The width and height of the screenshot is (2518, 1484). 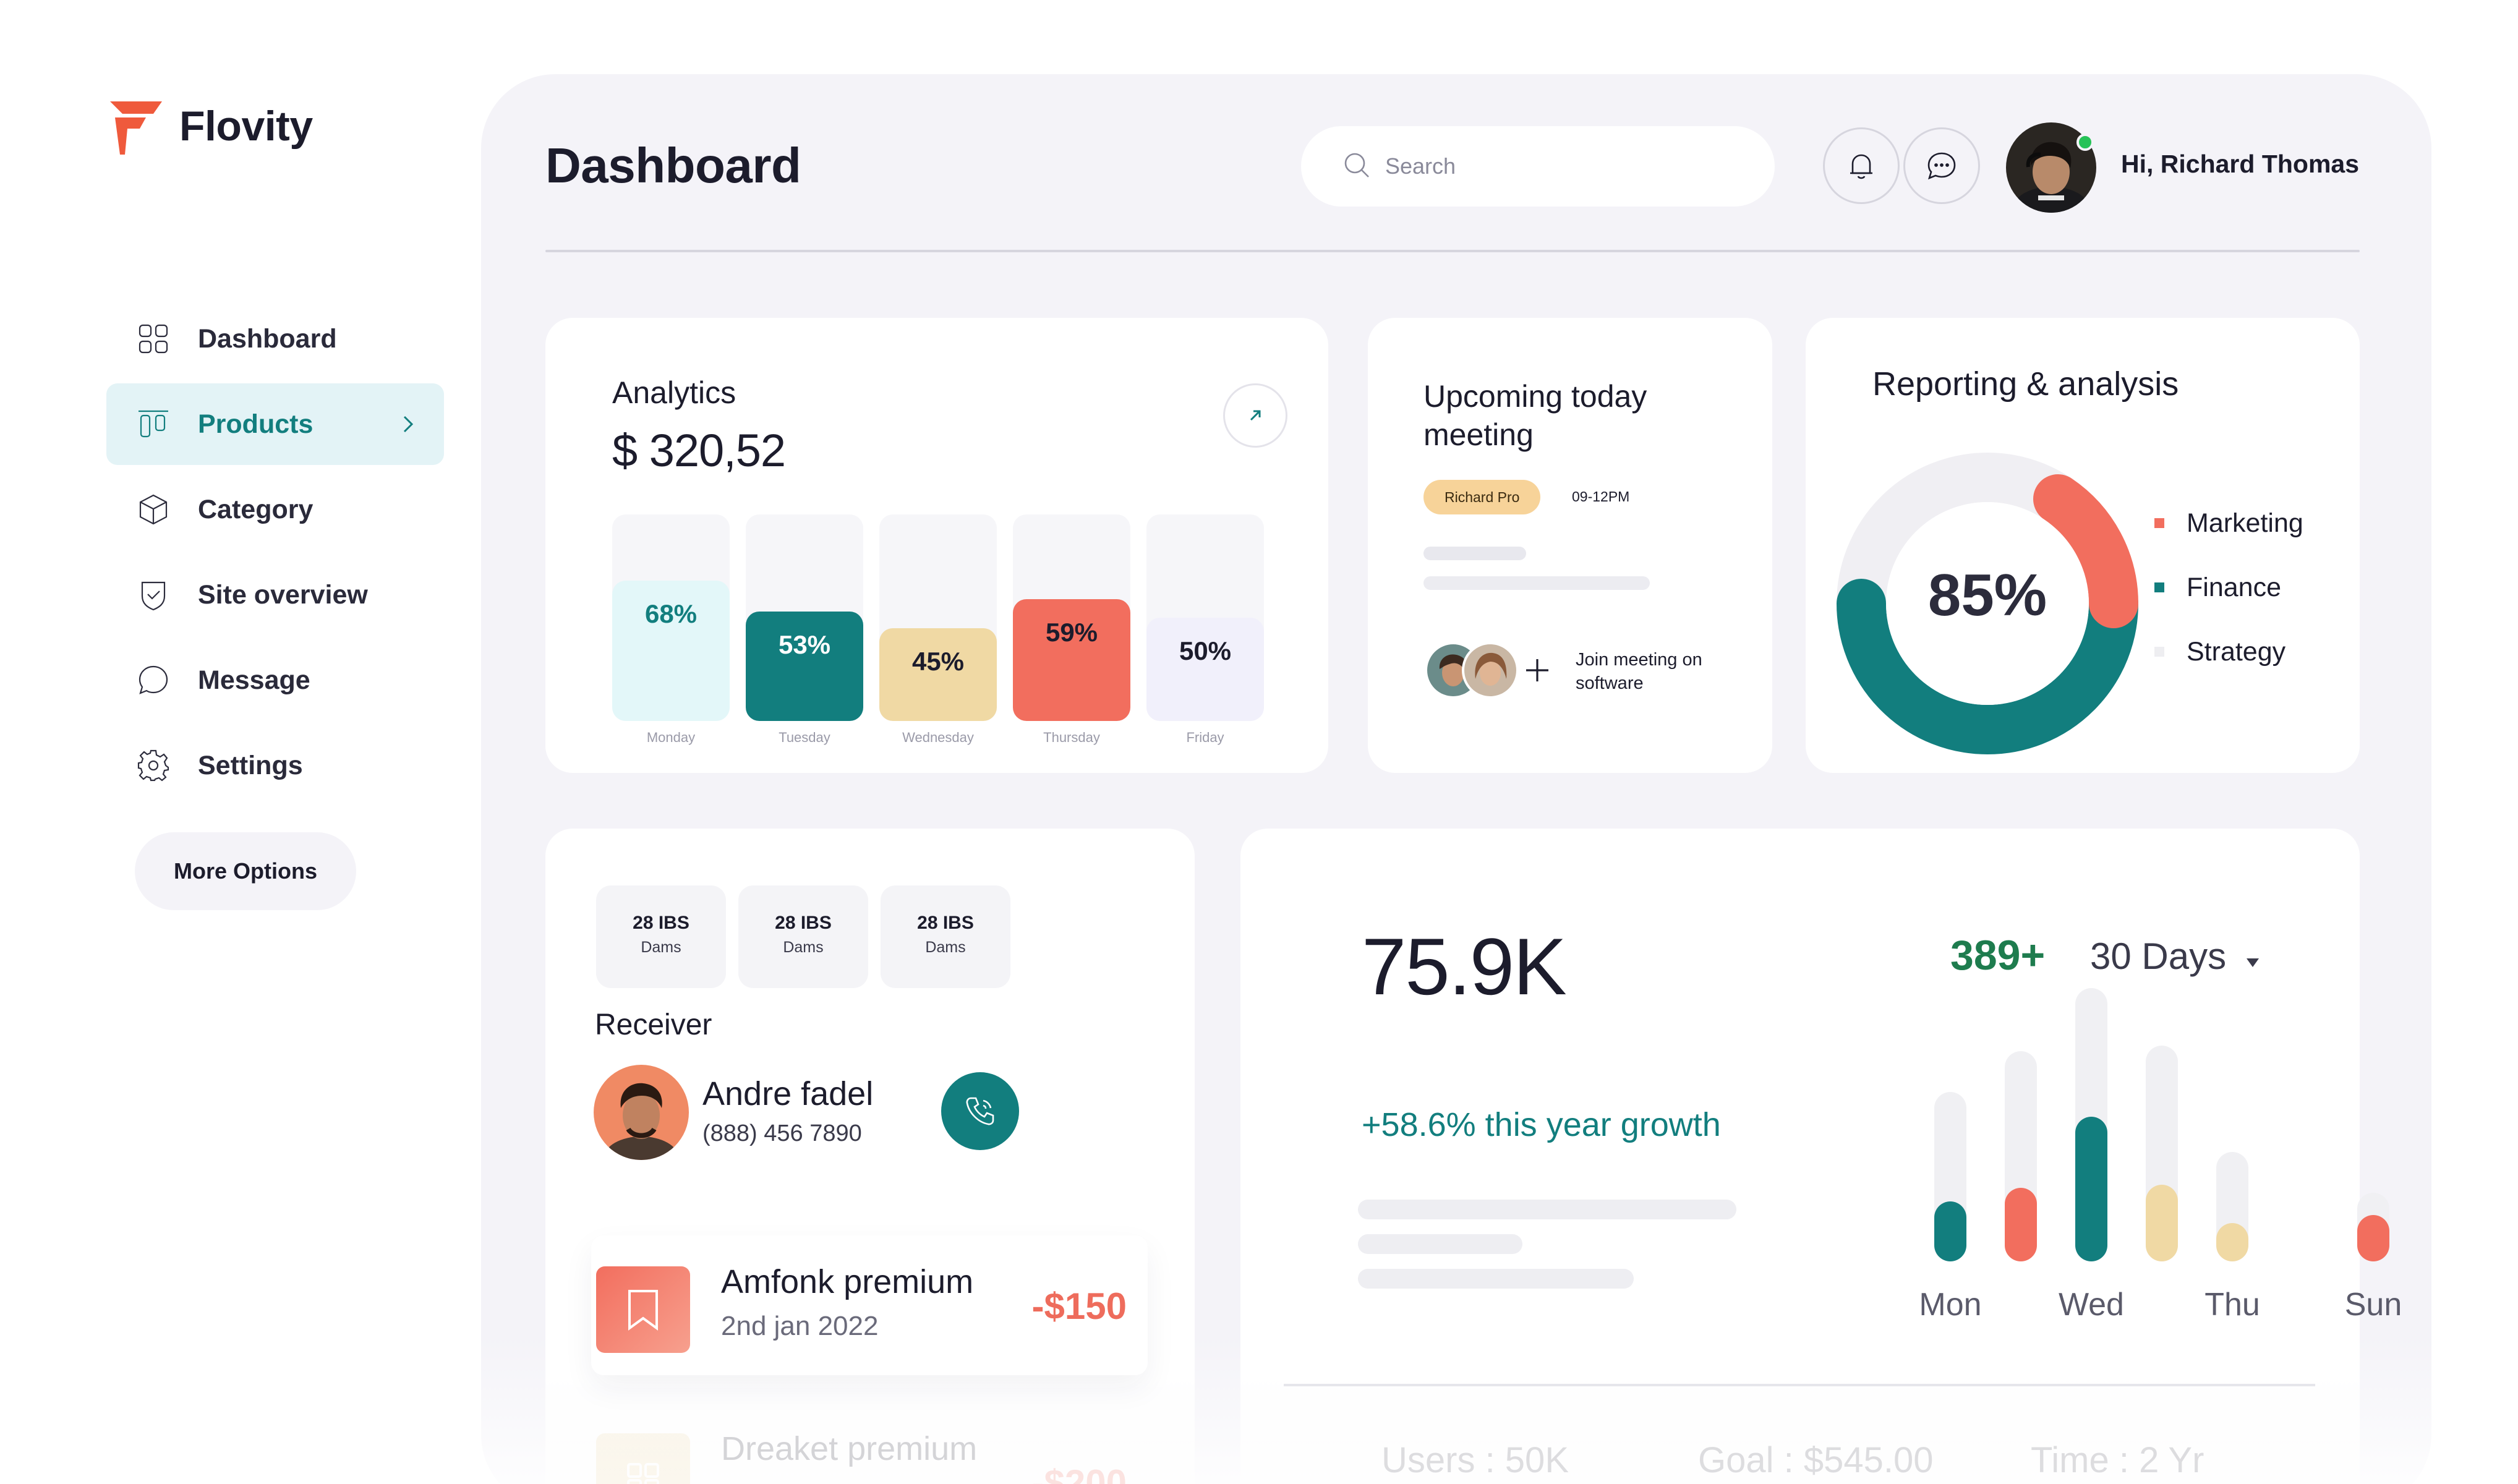 What do you see at coordinates (2162, 1223) in the screenshot?
I see `weekly-bar-thu` at bounding box center [2162, 1223].